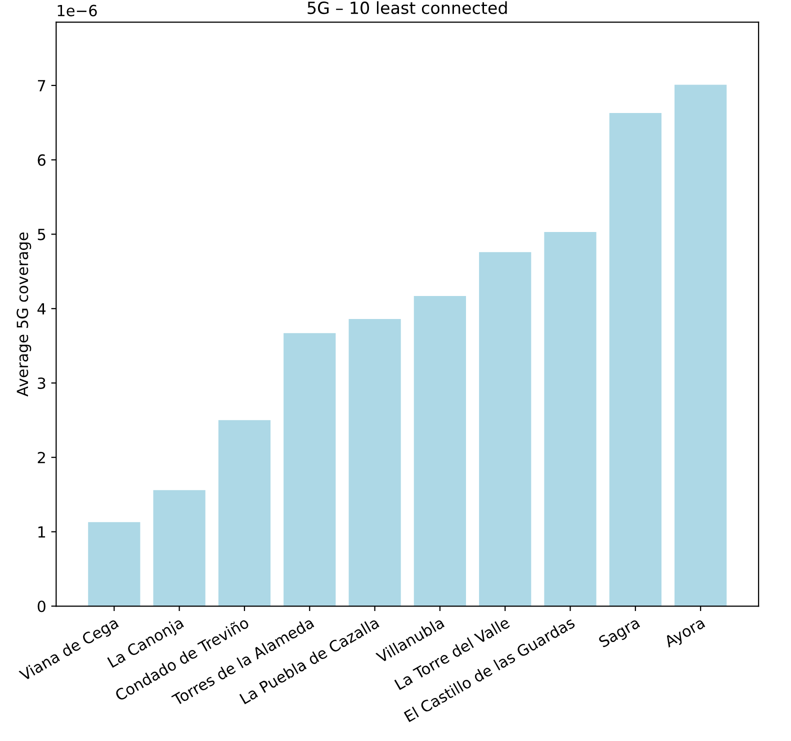  What do you see at coordinates (42, 606) in the screenshot?
I see `y-tick-label: 0` at bounding box center [42, 606].